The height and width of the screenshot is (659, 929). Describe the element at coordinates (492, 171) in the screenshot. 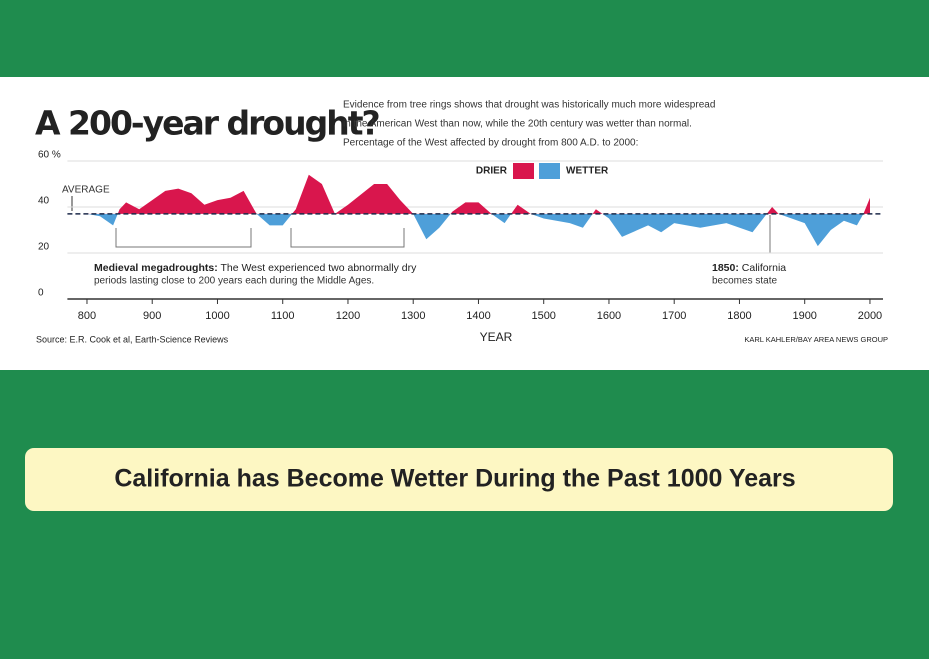

I see `legend-label: DRIER` at that location.